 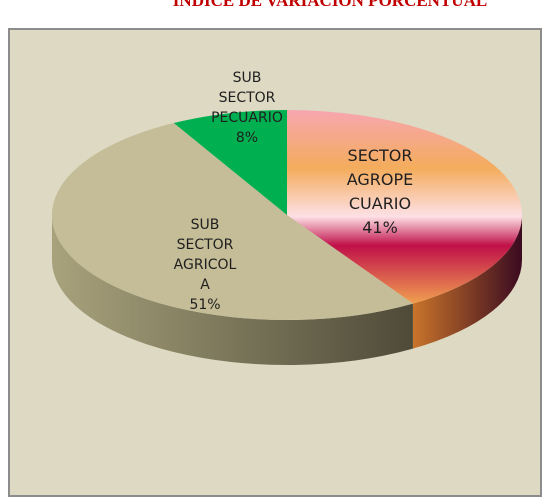 What do you see at coordinates (230, 162) in the screenshot?
I see `pie-slice` at bounding box center [230, 162].